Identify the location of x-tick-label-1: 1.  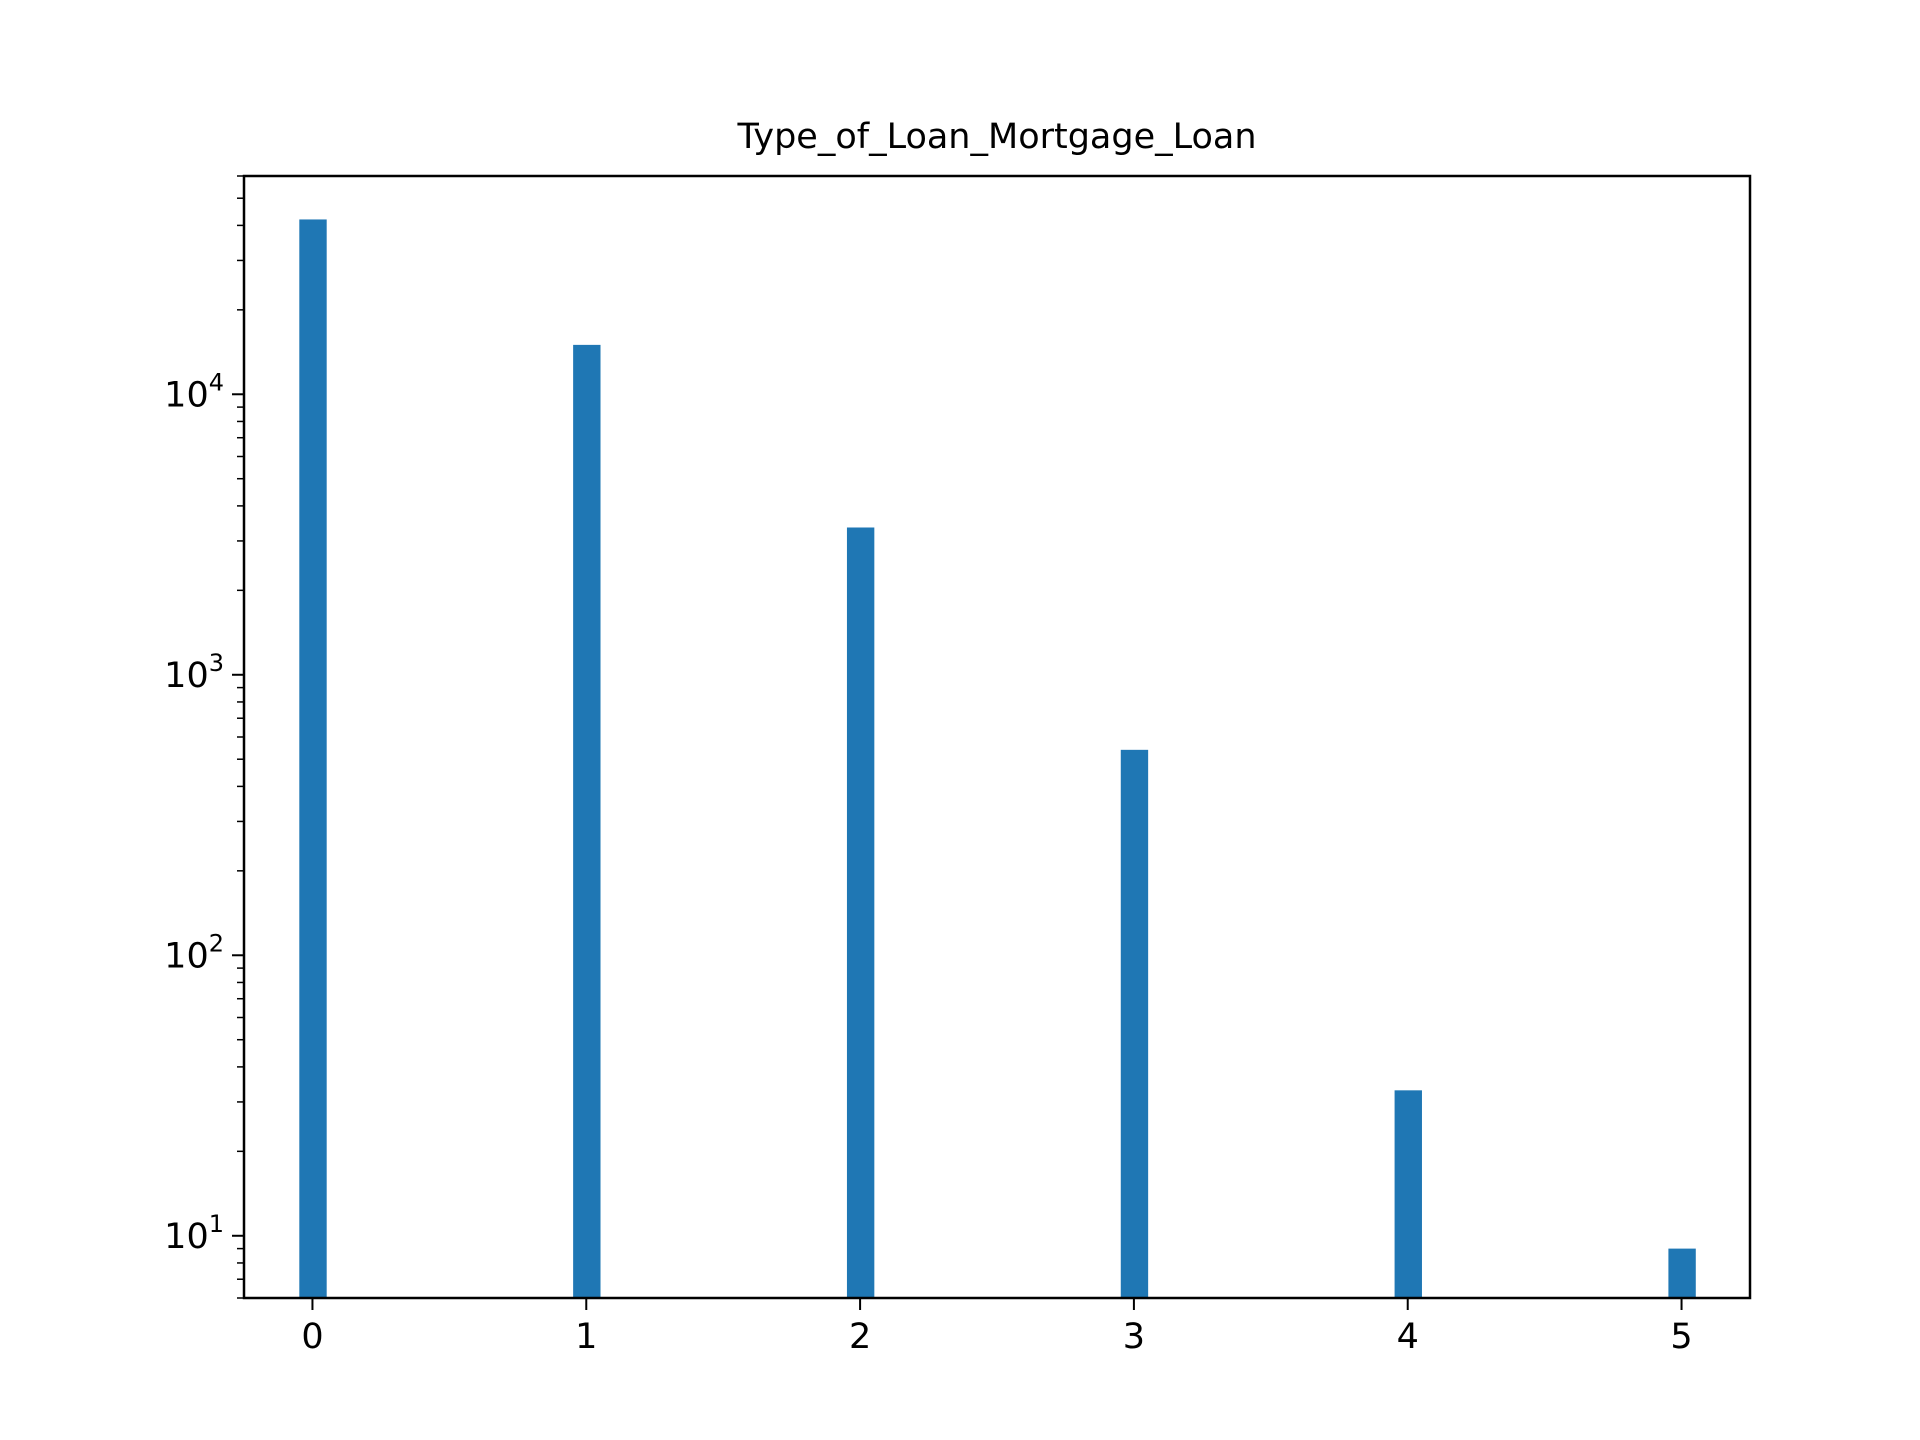
(586, 1337).